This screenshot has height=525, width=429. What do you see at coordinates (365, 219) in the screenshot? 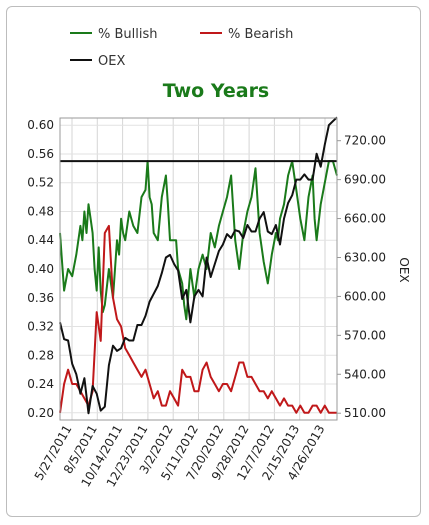
I see `y-right-tick-label: 660.00` at bounding box center [365, 219].